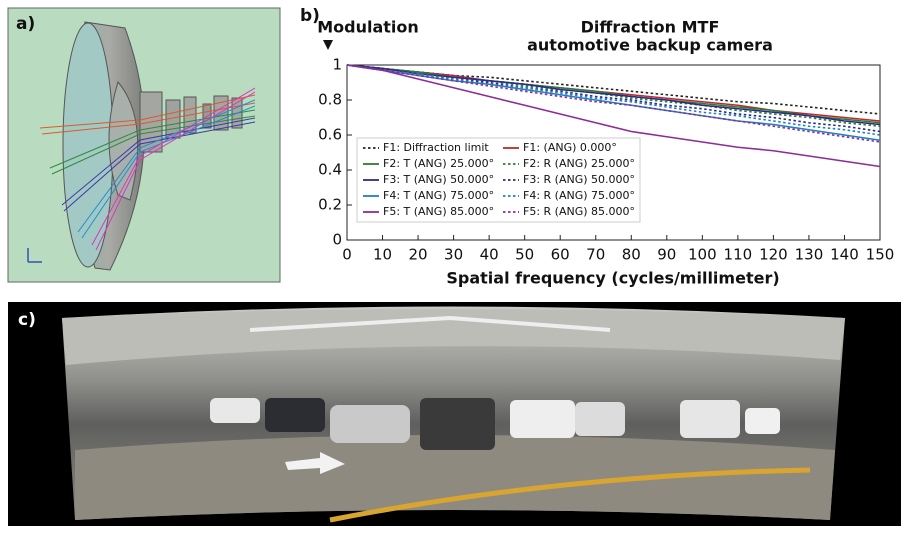  What do you see at coordinates (579, 211) in the screenshot?
I see `legend-entry: F5: R (ANG) 85.000°` at bounding box center [579, 211].